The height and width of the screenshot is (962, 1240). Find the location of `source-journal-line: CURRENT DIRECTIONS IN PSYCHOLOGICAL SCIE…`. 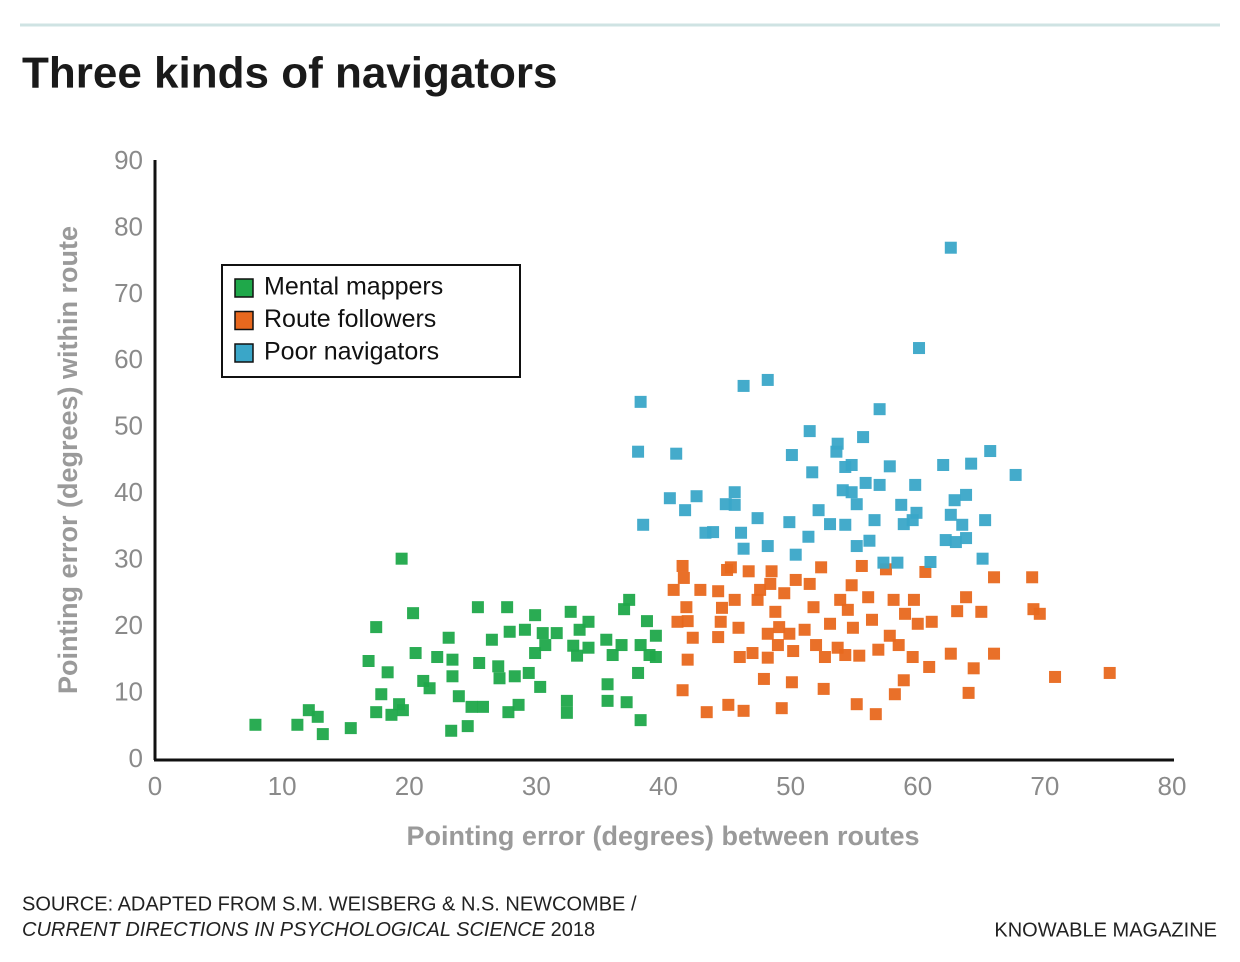

source-journal-line: CURRENT DIRECTIONS IN PSYCHOLOGICAL SCIE… is located at coordinates (308, 930).